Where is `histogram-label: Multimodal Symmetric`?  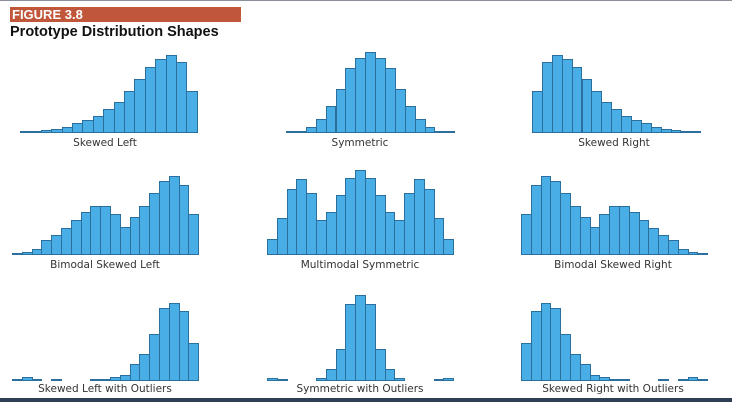 histogram-label: Multimodal Symmetric is located at coordinates (360, 265).